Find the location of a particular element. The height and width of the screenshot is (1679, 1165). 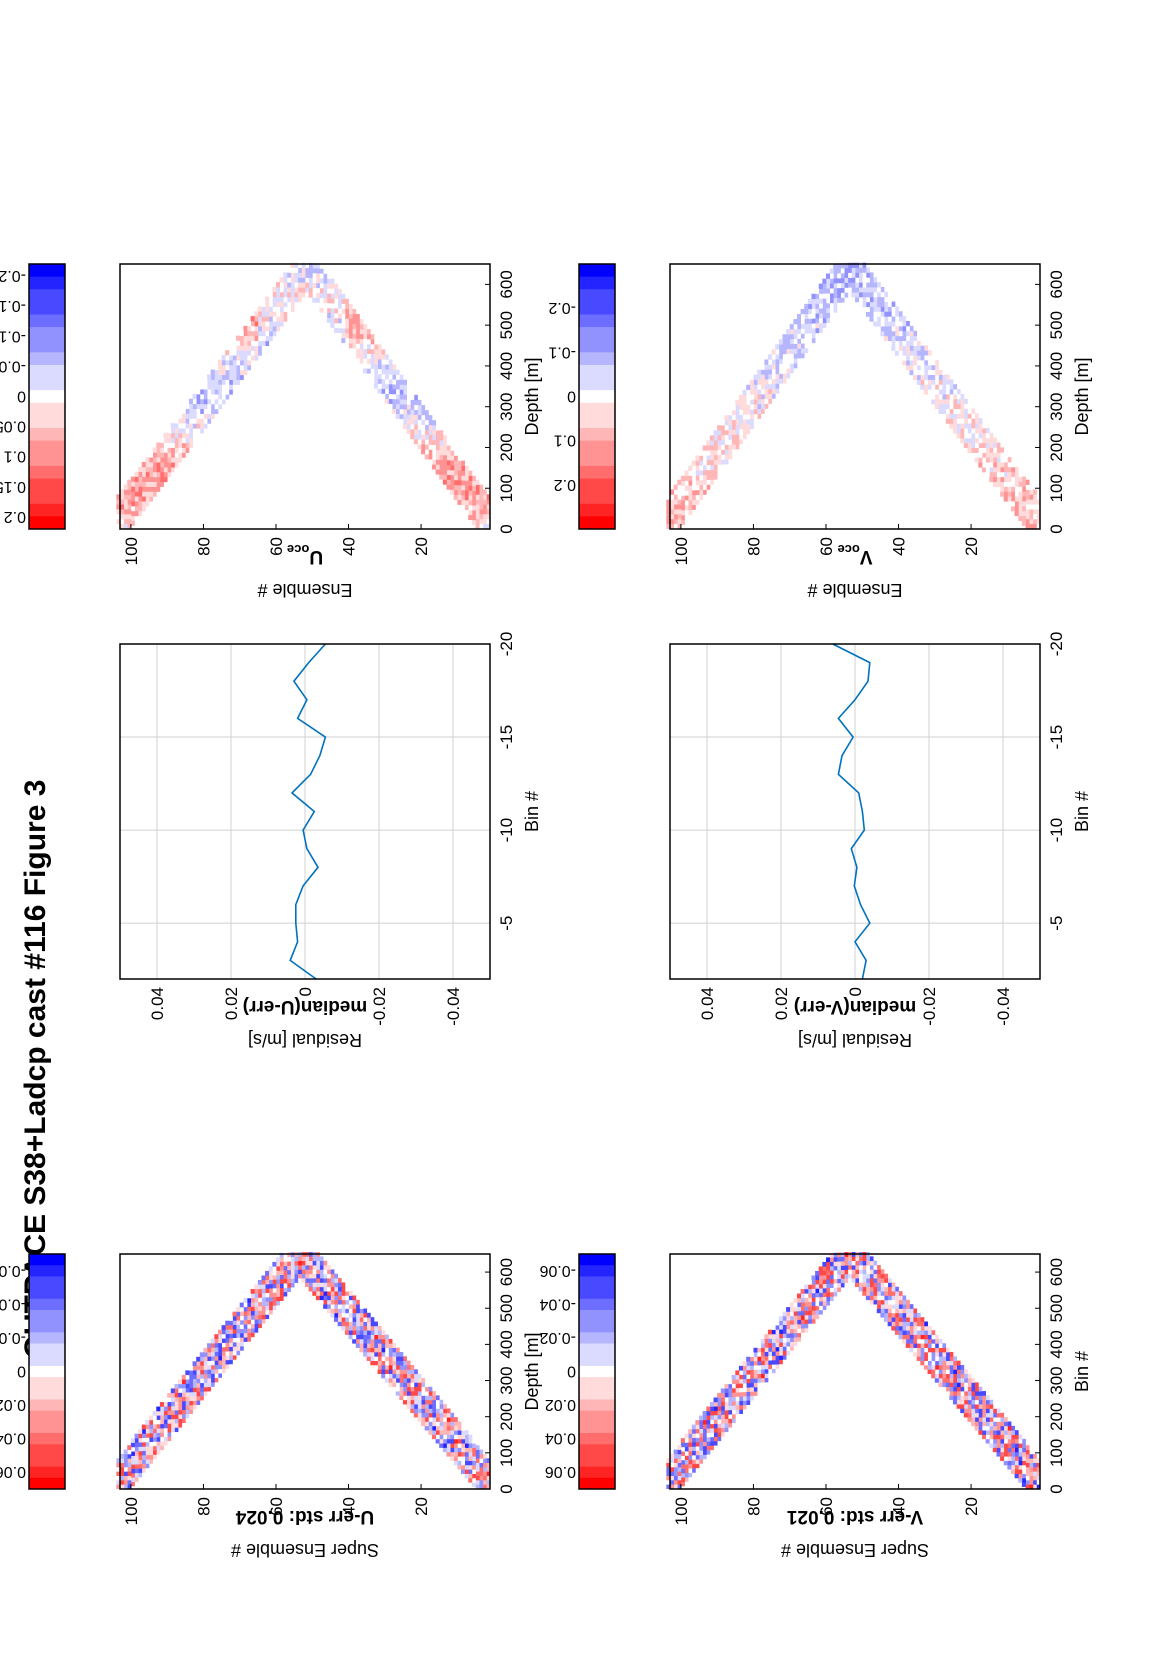

colorbar-tick-label: 0.2 is located at coordinates (565, 484).